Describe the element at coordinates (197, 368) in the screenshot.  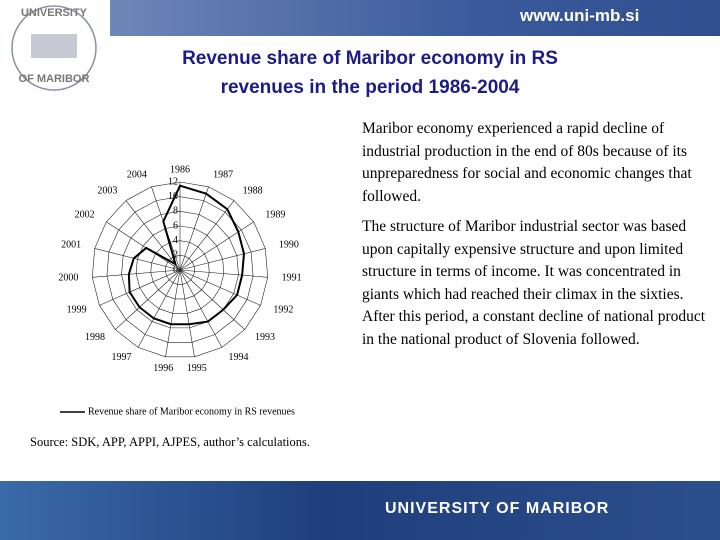
I see `category-label: 1995` at that location.